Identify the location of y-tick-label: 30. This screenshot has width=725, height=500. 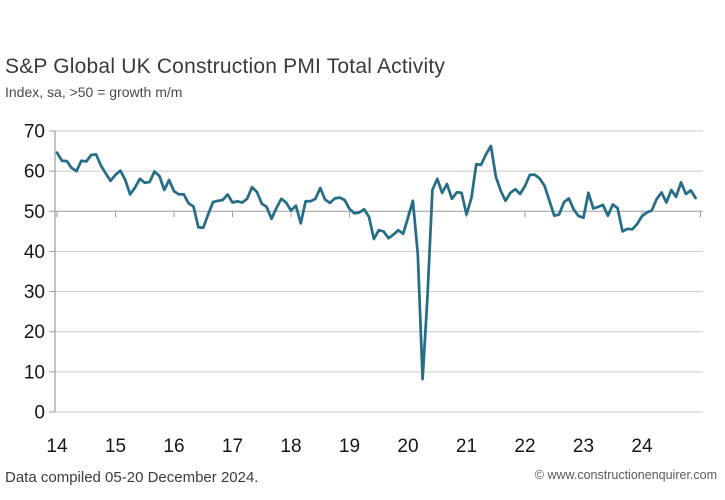
(34, 292).